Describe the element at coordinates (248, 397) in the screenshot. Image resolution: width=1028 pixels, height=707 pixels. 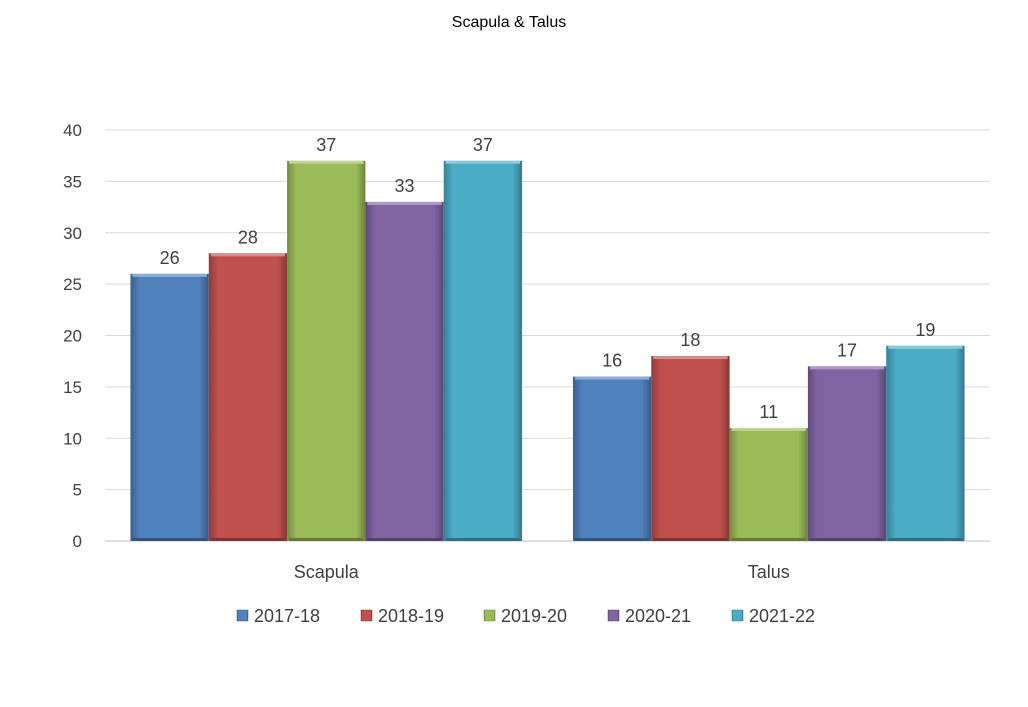
I see `bar-2018-19-Scapula` at that location.